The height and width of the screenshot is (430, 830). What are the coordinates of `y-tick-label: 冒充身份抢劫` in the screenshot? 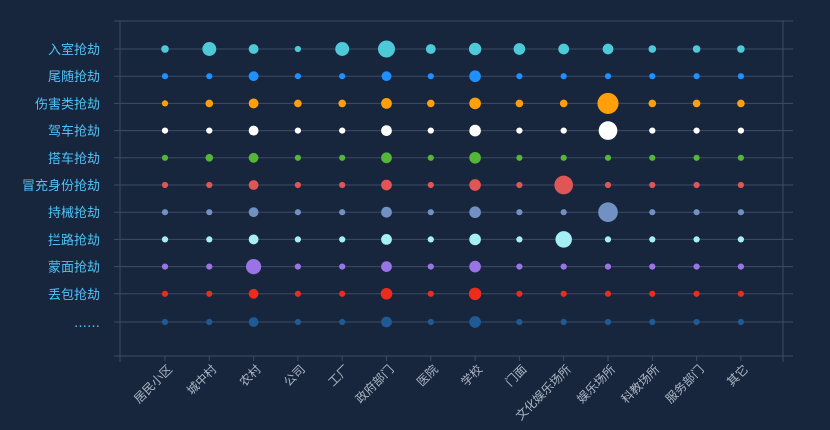 It's located at (61, 186).